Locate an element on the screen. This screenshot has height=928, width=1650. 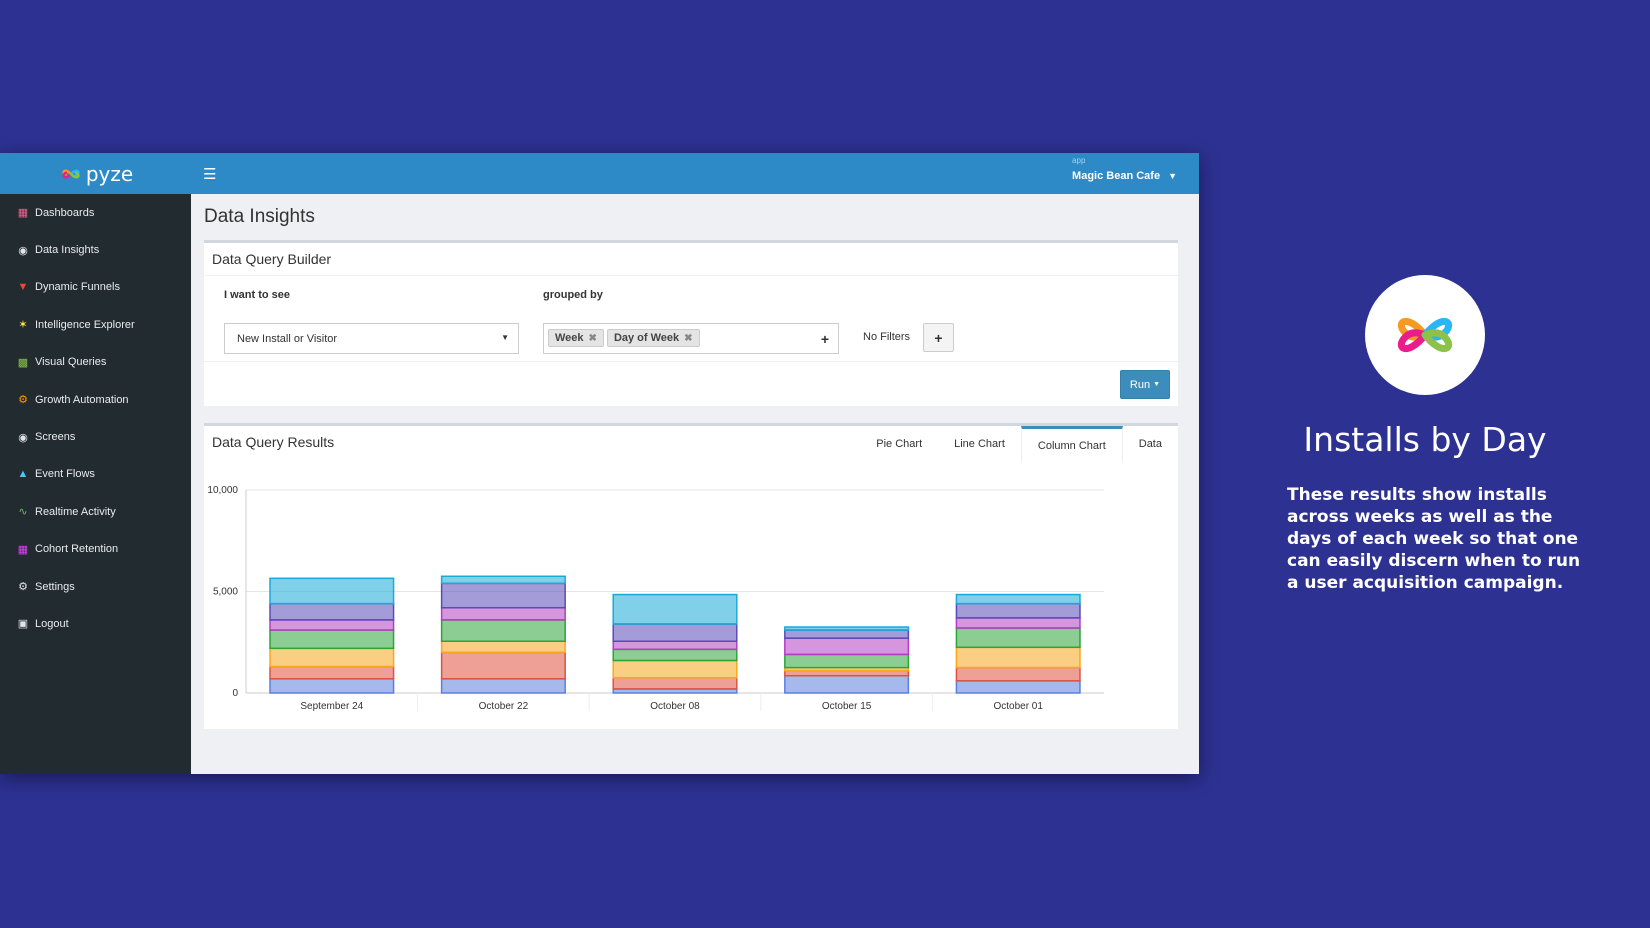
tab-line-chart: Line Chart is located at coordinates (979, 444).